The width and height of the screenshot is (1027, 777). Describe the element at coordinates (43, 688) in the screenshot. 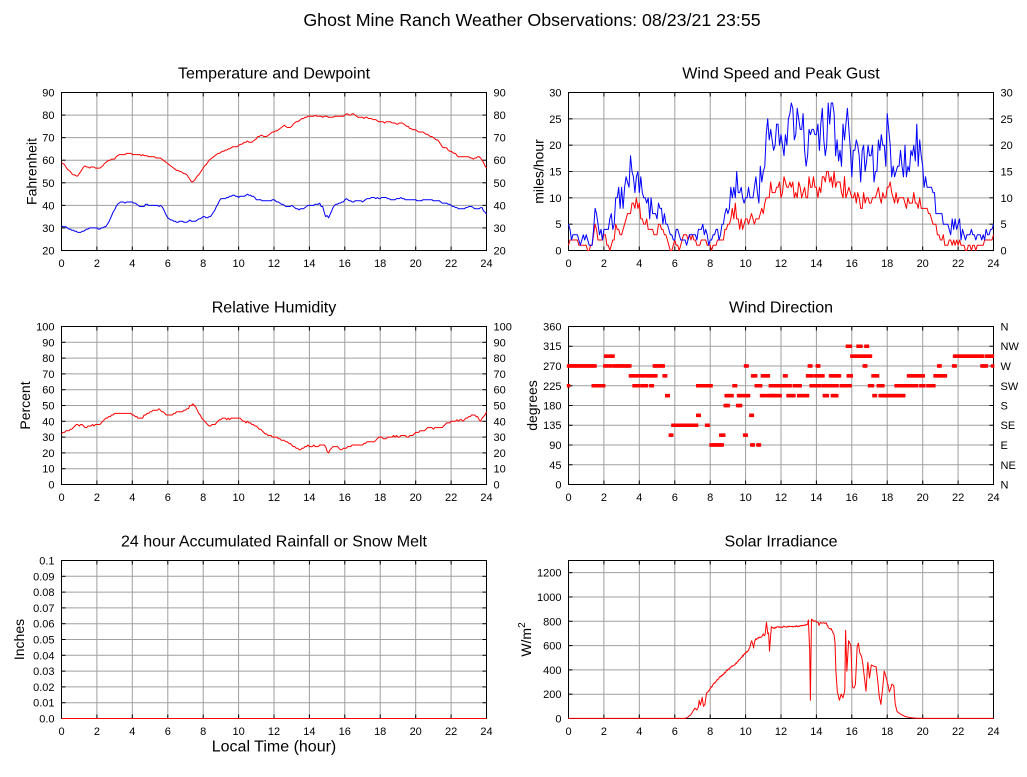

I see `svg-text: 0.02` at that location.